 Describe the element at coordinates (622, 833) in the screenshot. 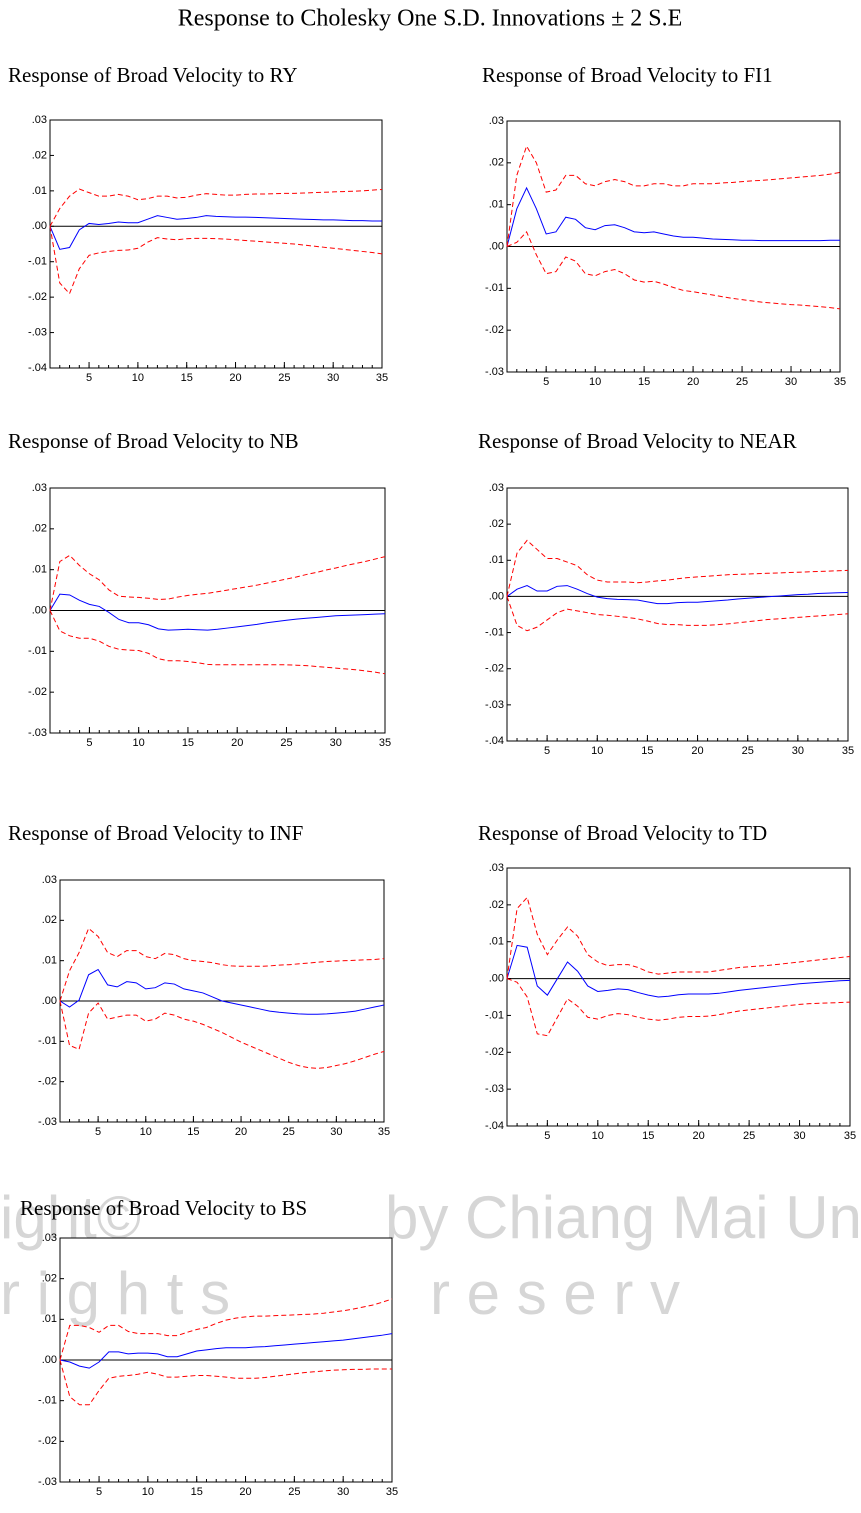

I see `chart-title: Response of Broad Velocity to TD` at that location.